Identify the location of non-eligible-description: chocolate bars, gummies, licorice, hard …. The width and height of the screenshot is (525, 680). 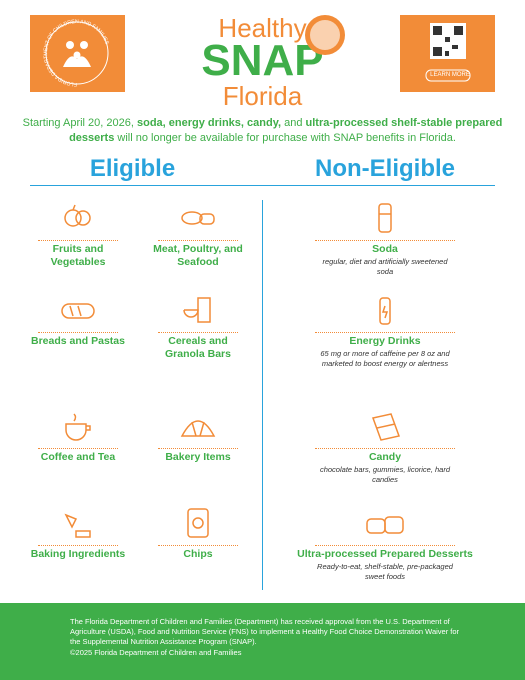
(385, 474).